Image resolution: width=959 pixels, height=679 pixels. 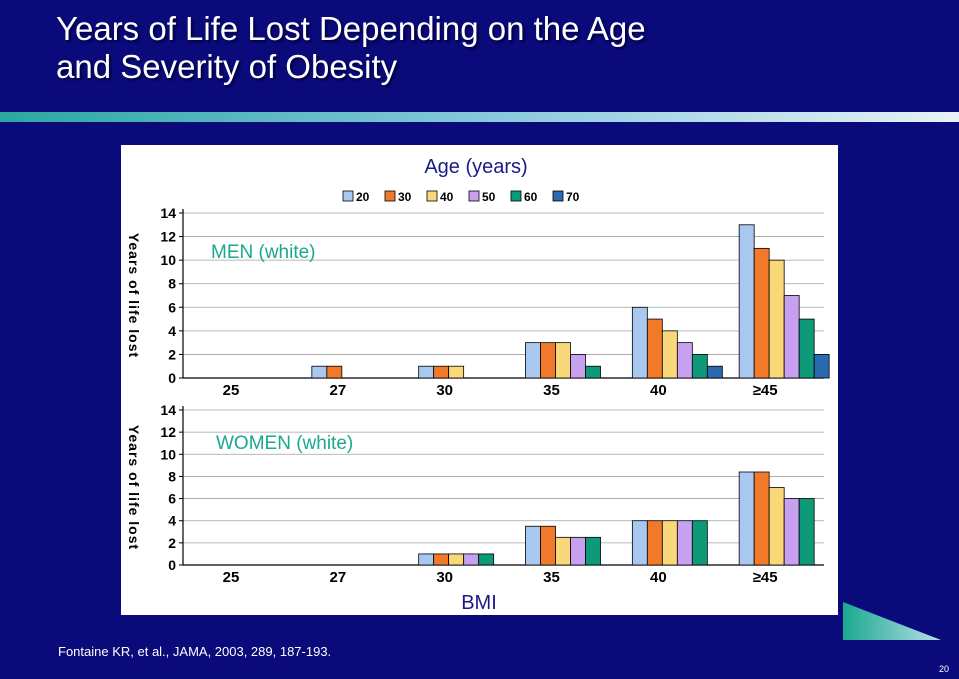 I want to click on panel-label: MEN (white), so click(x=263, y=252).